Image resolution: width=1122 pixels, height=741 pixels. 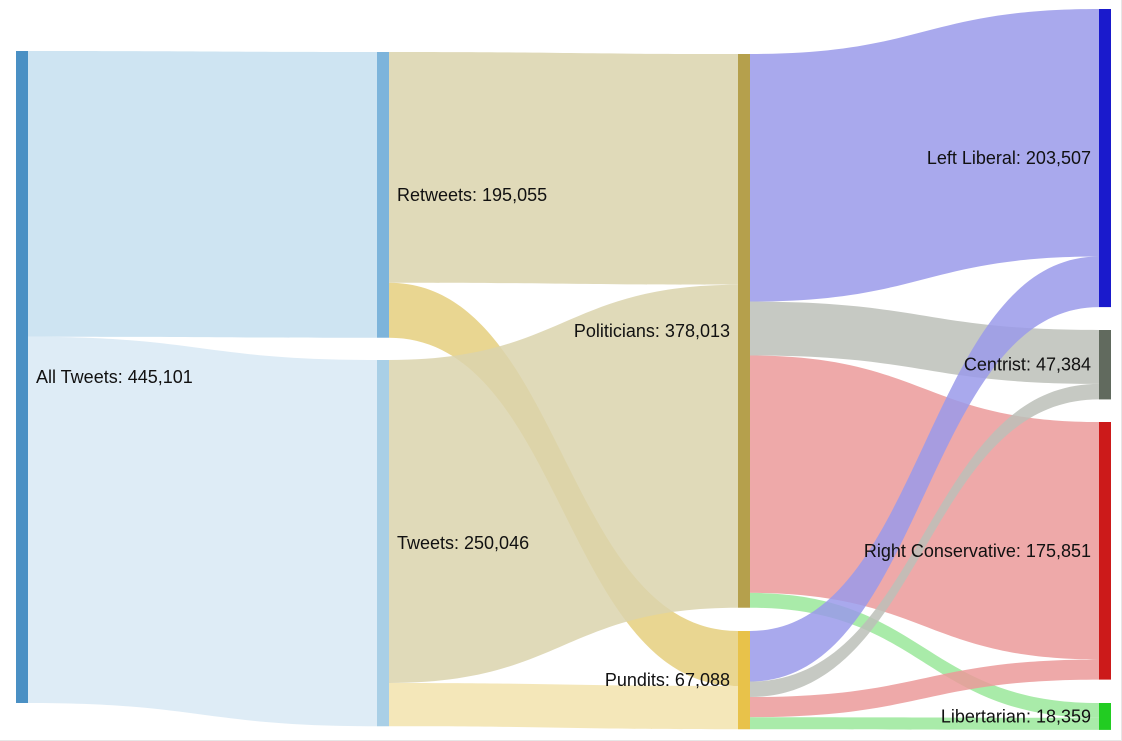 What do you see at coordinates (22, 377) in the screenshot?
I see `node-all` at bounding box center [22, 377].